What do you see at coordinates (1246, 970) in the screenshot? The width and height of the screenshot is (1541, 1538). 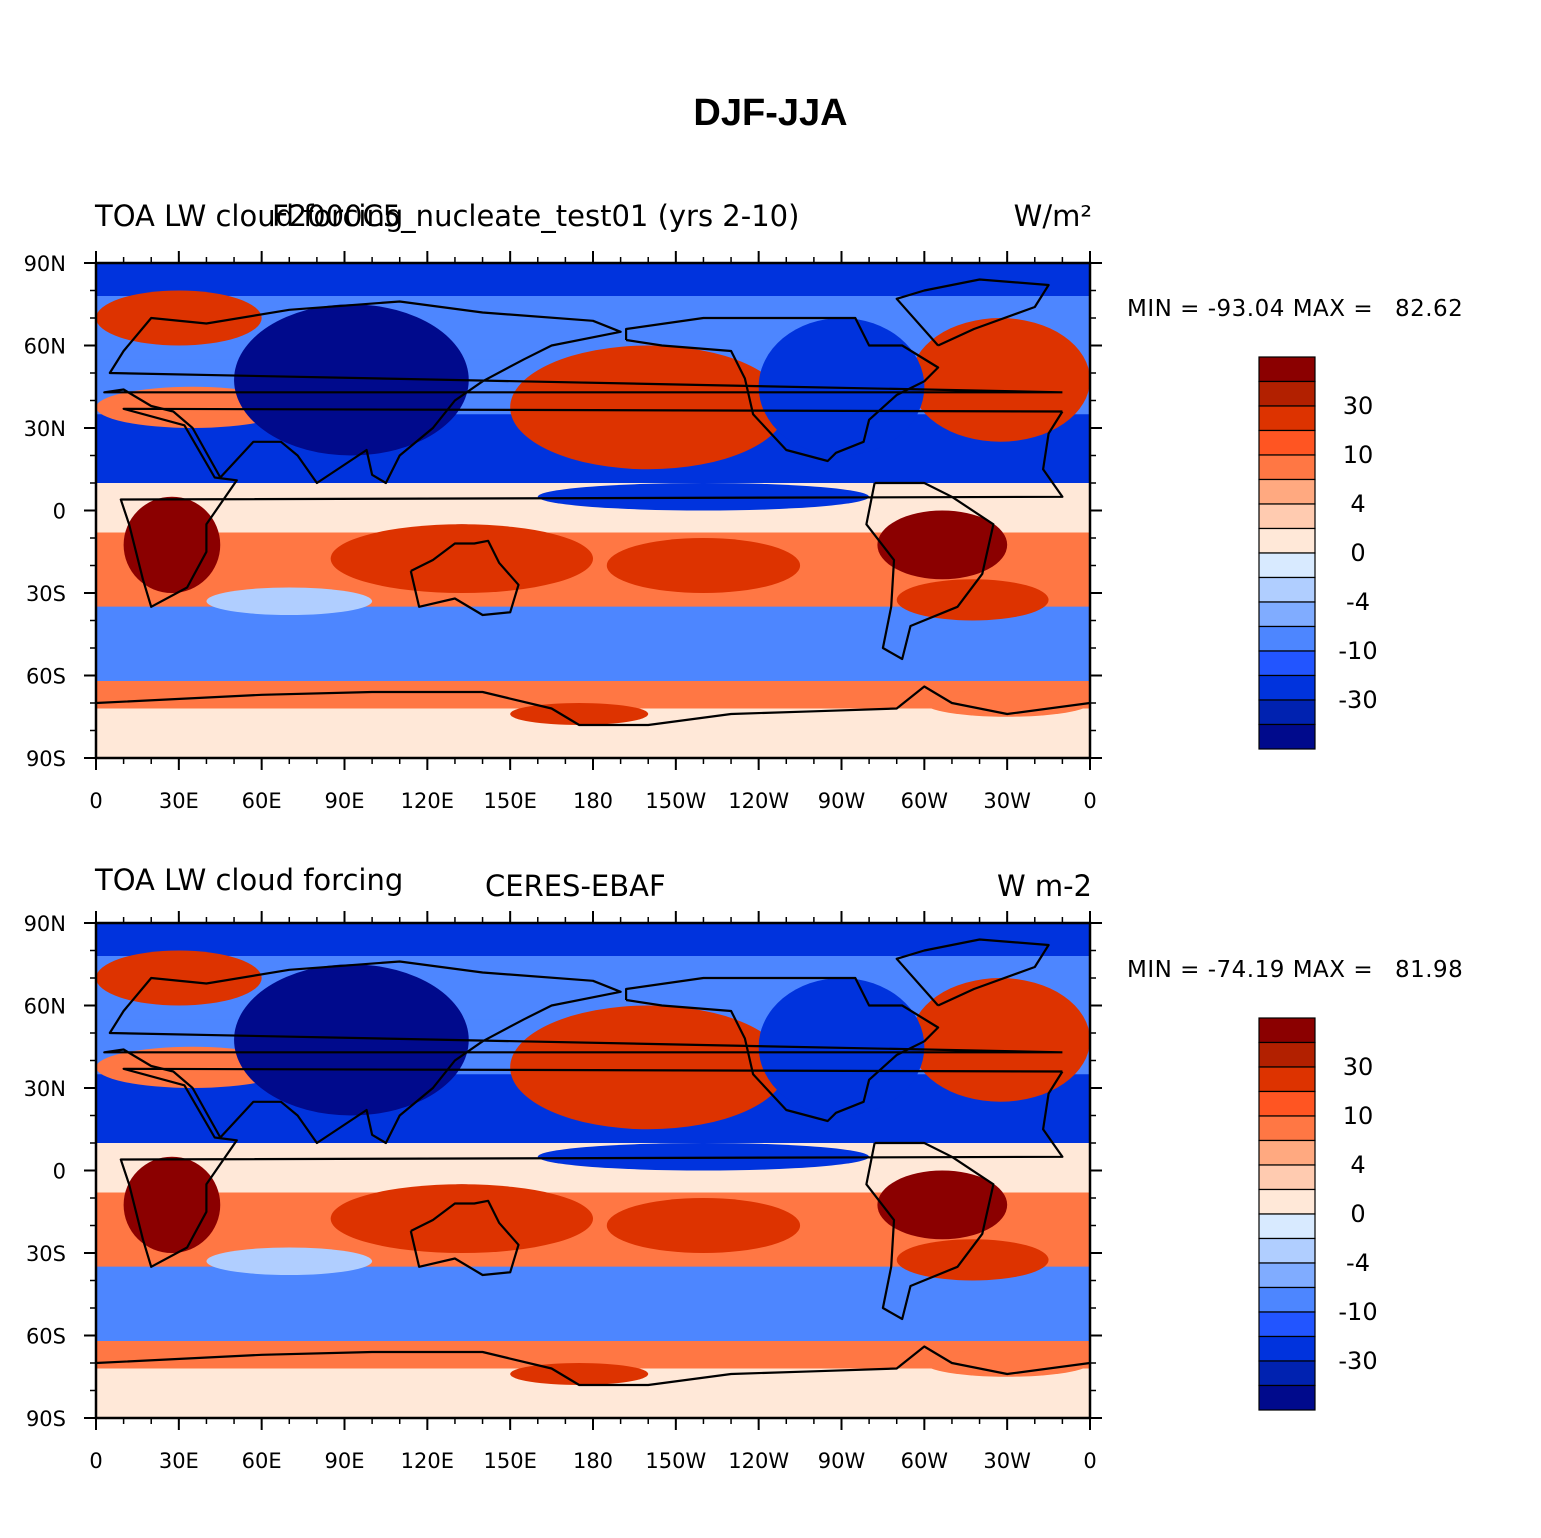 I see `panel2-min-value: -74.19` at bounding box center [1246, 970].